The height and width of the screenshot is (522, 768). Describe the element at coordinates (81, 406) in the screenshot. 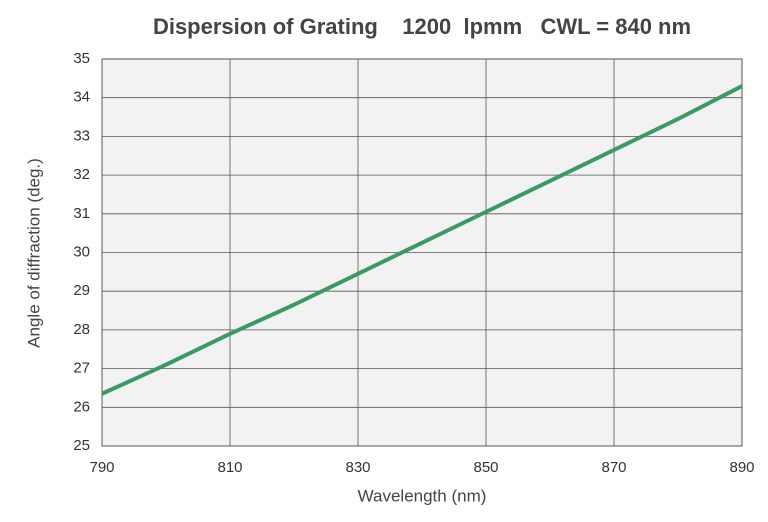

I see `y-tick-label: 26` at that location.